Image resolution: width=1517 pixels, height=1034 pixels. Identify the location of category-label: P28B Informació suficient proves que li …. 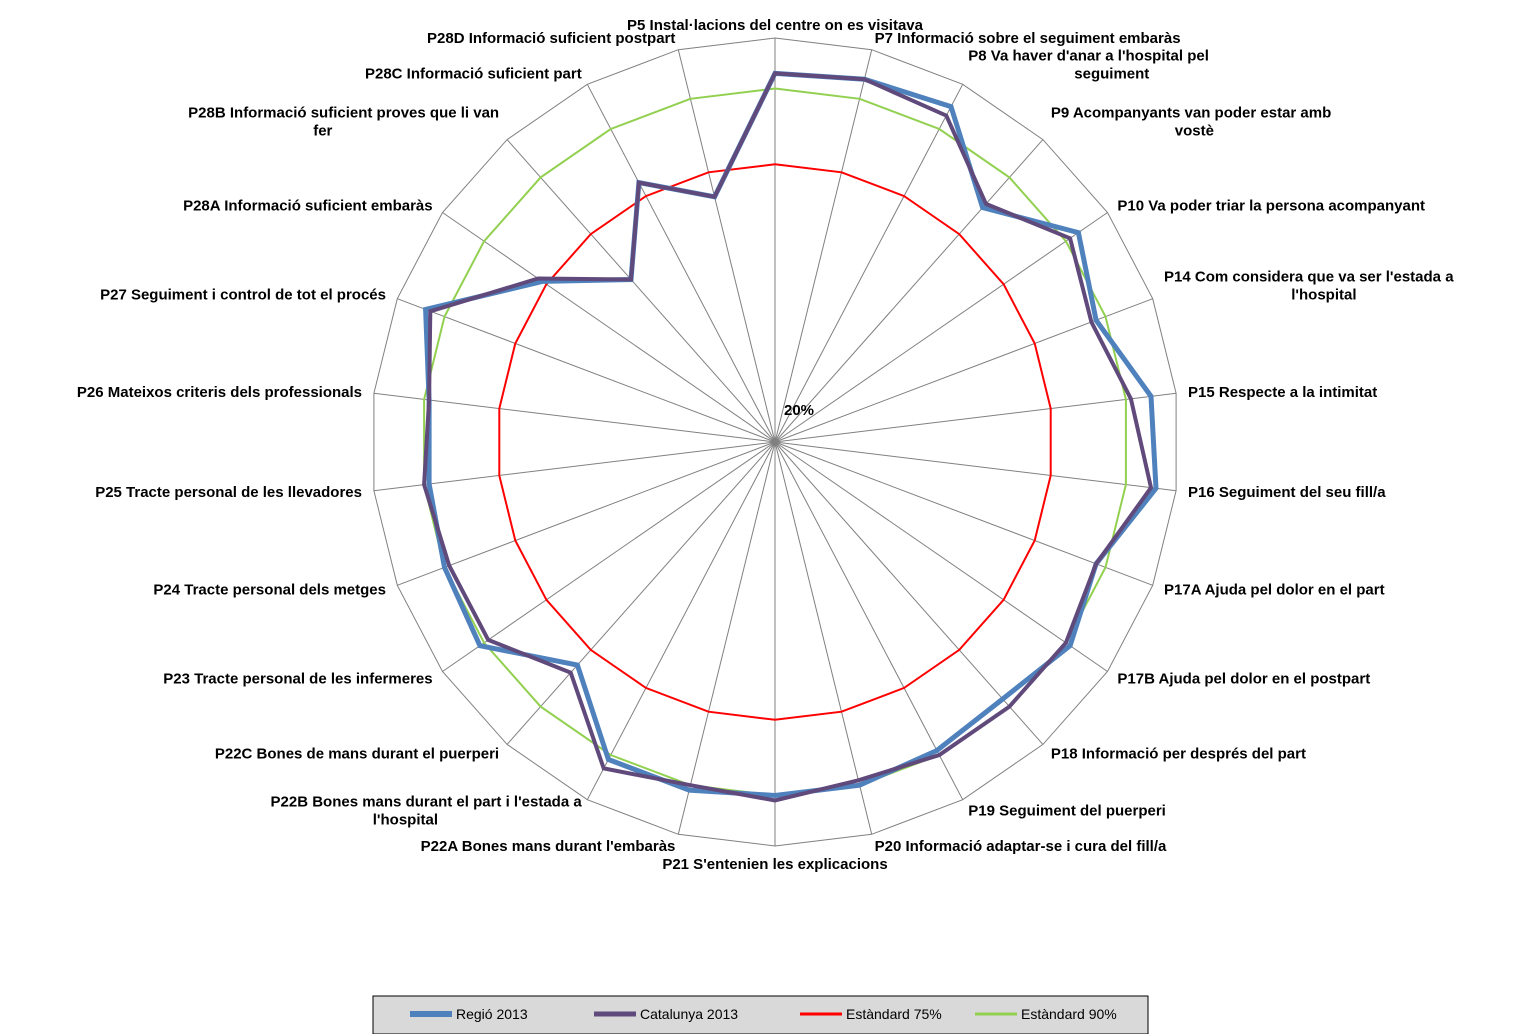
(343, 122).